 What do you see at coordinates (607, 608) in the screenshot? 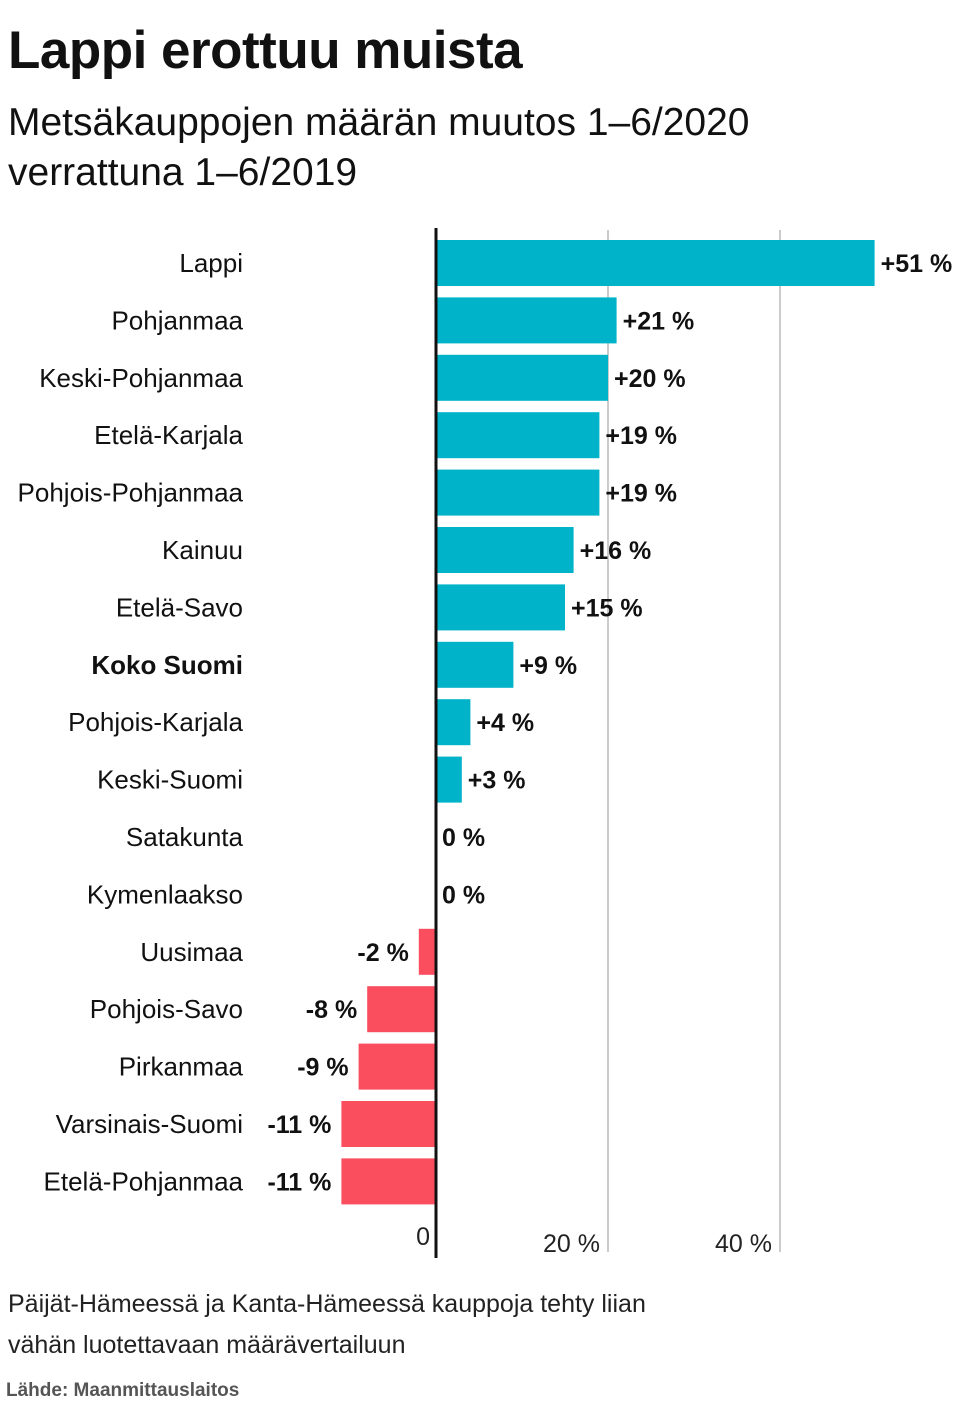
I see `value-label: +15 %` at bounding box center [607, 608].